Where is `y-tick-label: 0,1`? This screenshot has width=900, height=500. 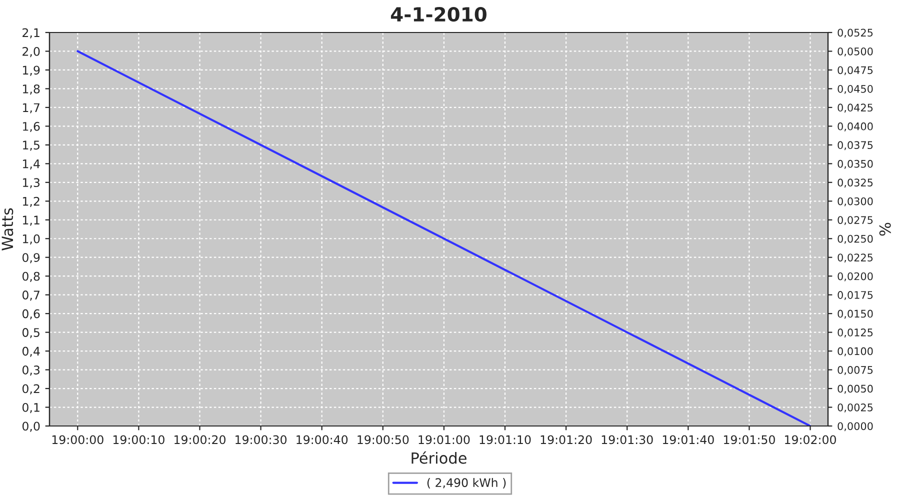
y-tick-label: 0,1 is located at coordinates (31, 408).